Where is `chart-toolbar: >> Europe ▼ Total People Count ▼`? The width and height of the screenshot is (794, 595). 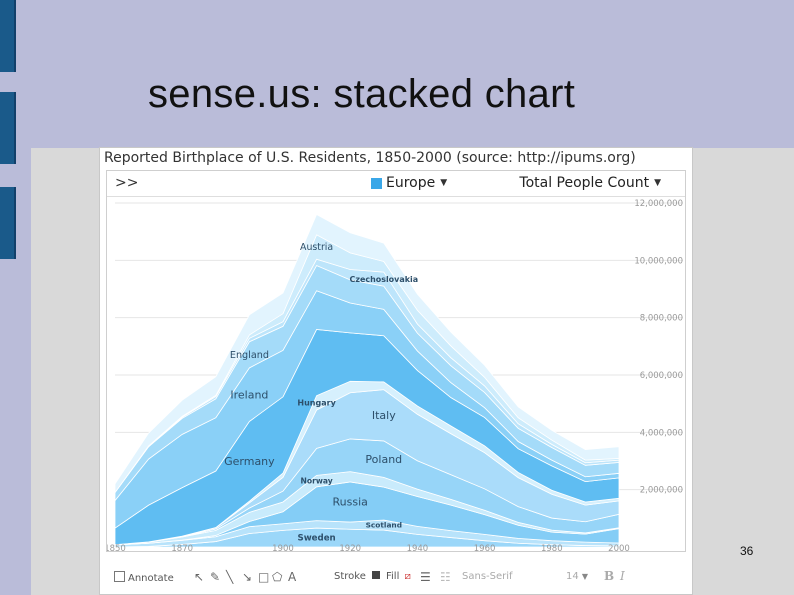
chart-toolbar: >> Europe ▼ Total People Count ▼ is located at coordinates (396, 184).